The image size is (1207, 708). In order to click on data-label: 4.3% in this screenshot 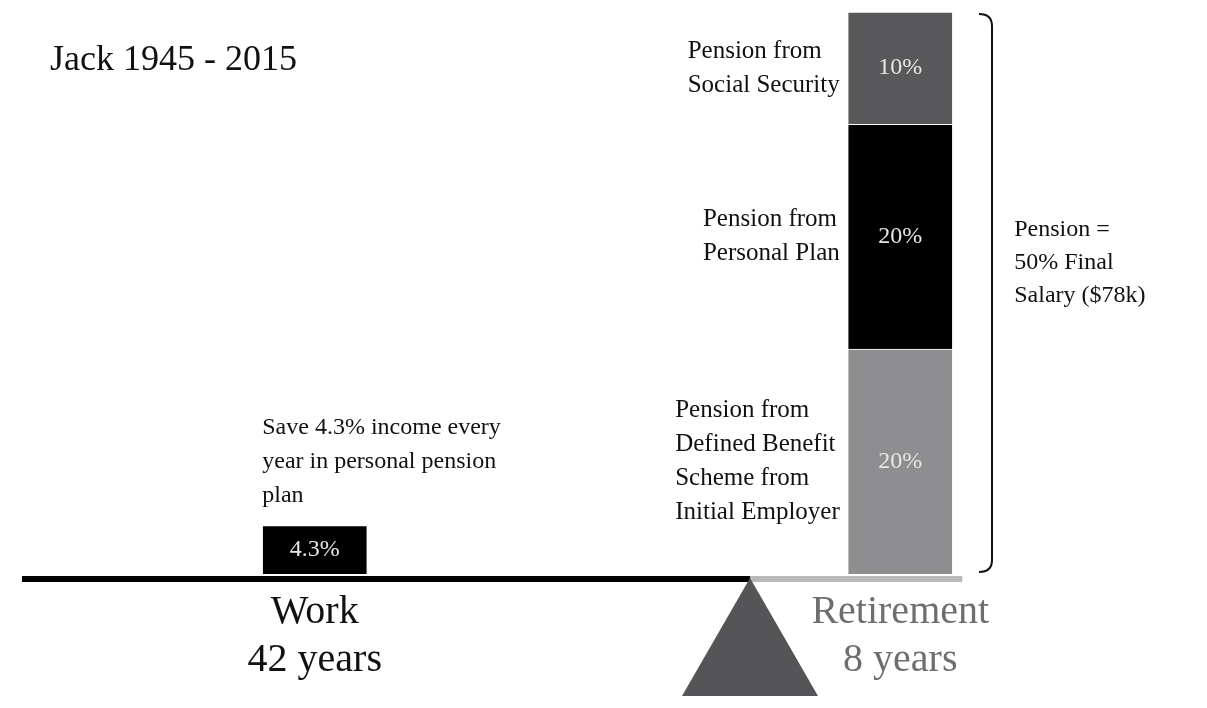, I will do `click(314, 548)`.